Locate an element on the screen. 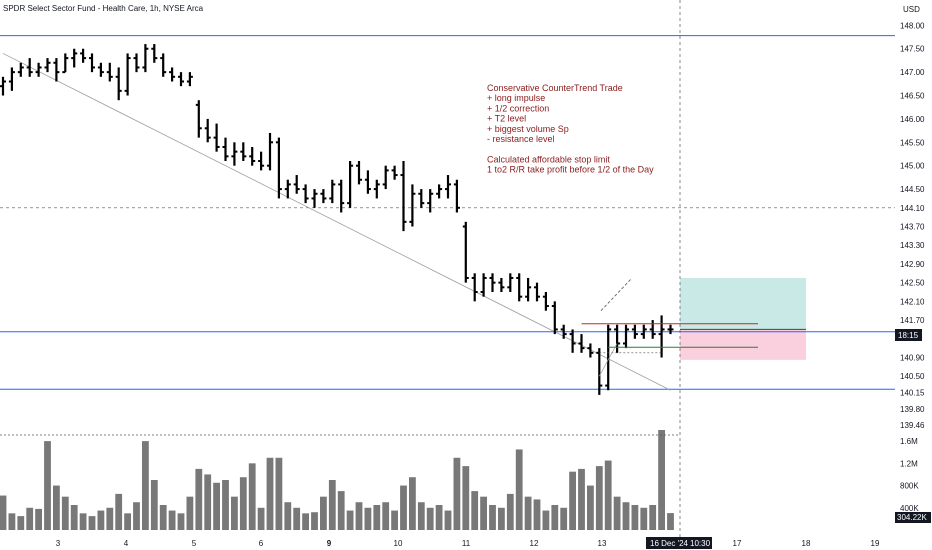 Image resolution: width=932 pixels, height=550 pixels. price-tick-label: 144.50 is located at coordinates (912, 189).